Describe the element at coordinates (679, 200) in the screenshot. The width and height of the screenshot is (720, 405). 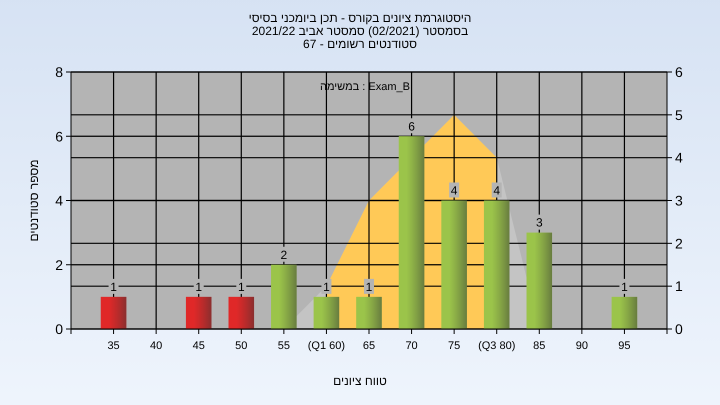
I see `y2-tick-label: 3` at that location.